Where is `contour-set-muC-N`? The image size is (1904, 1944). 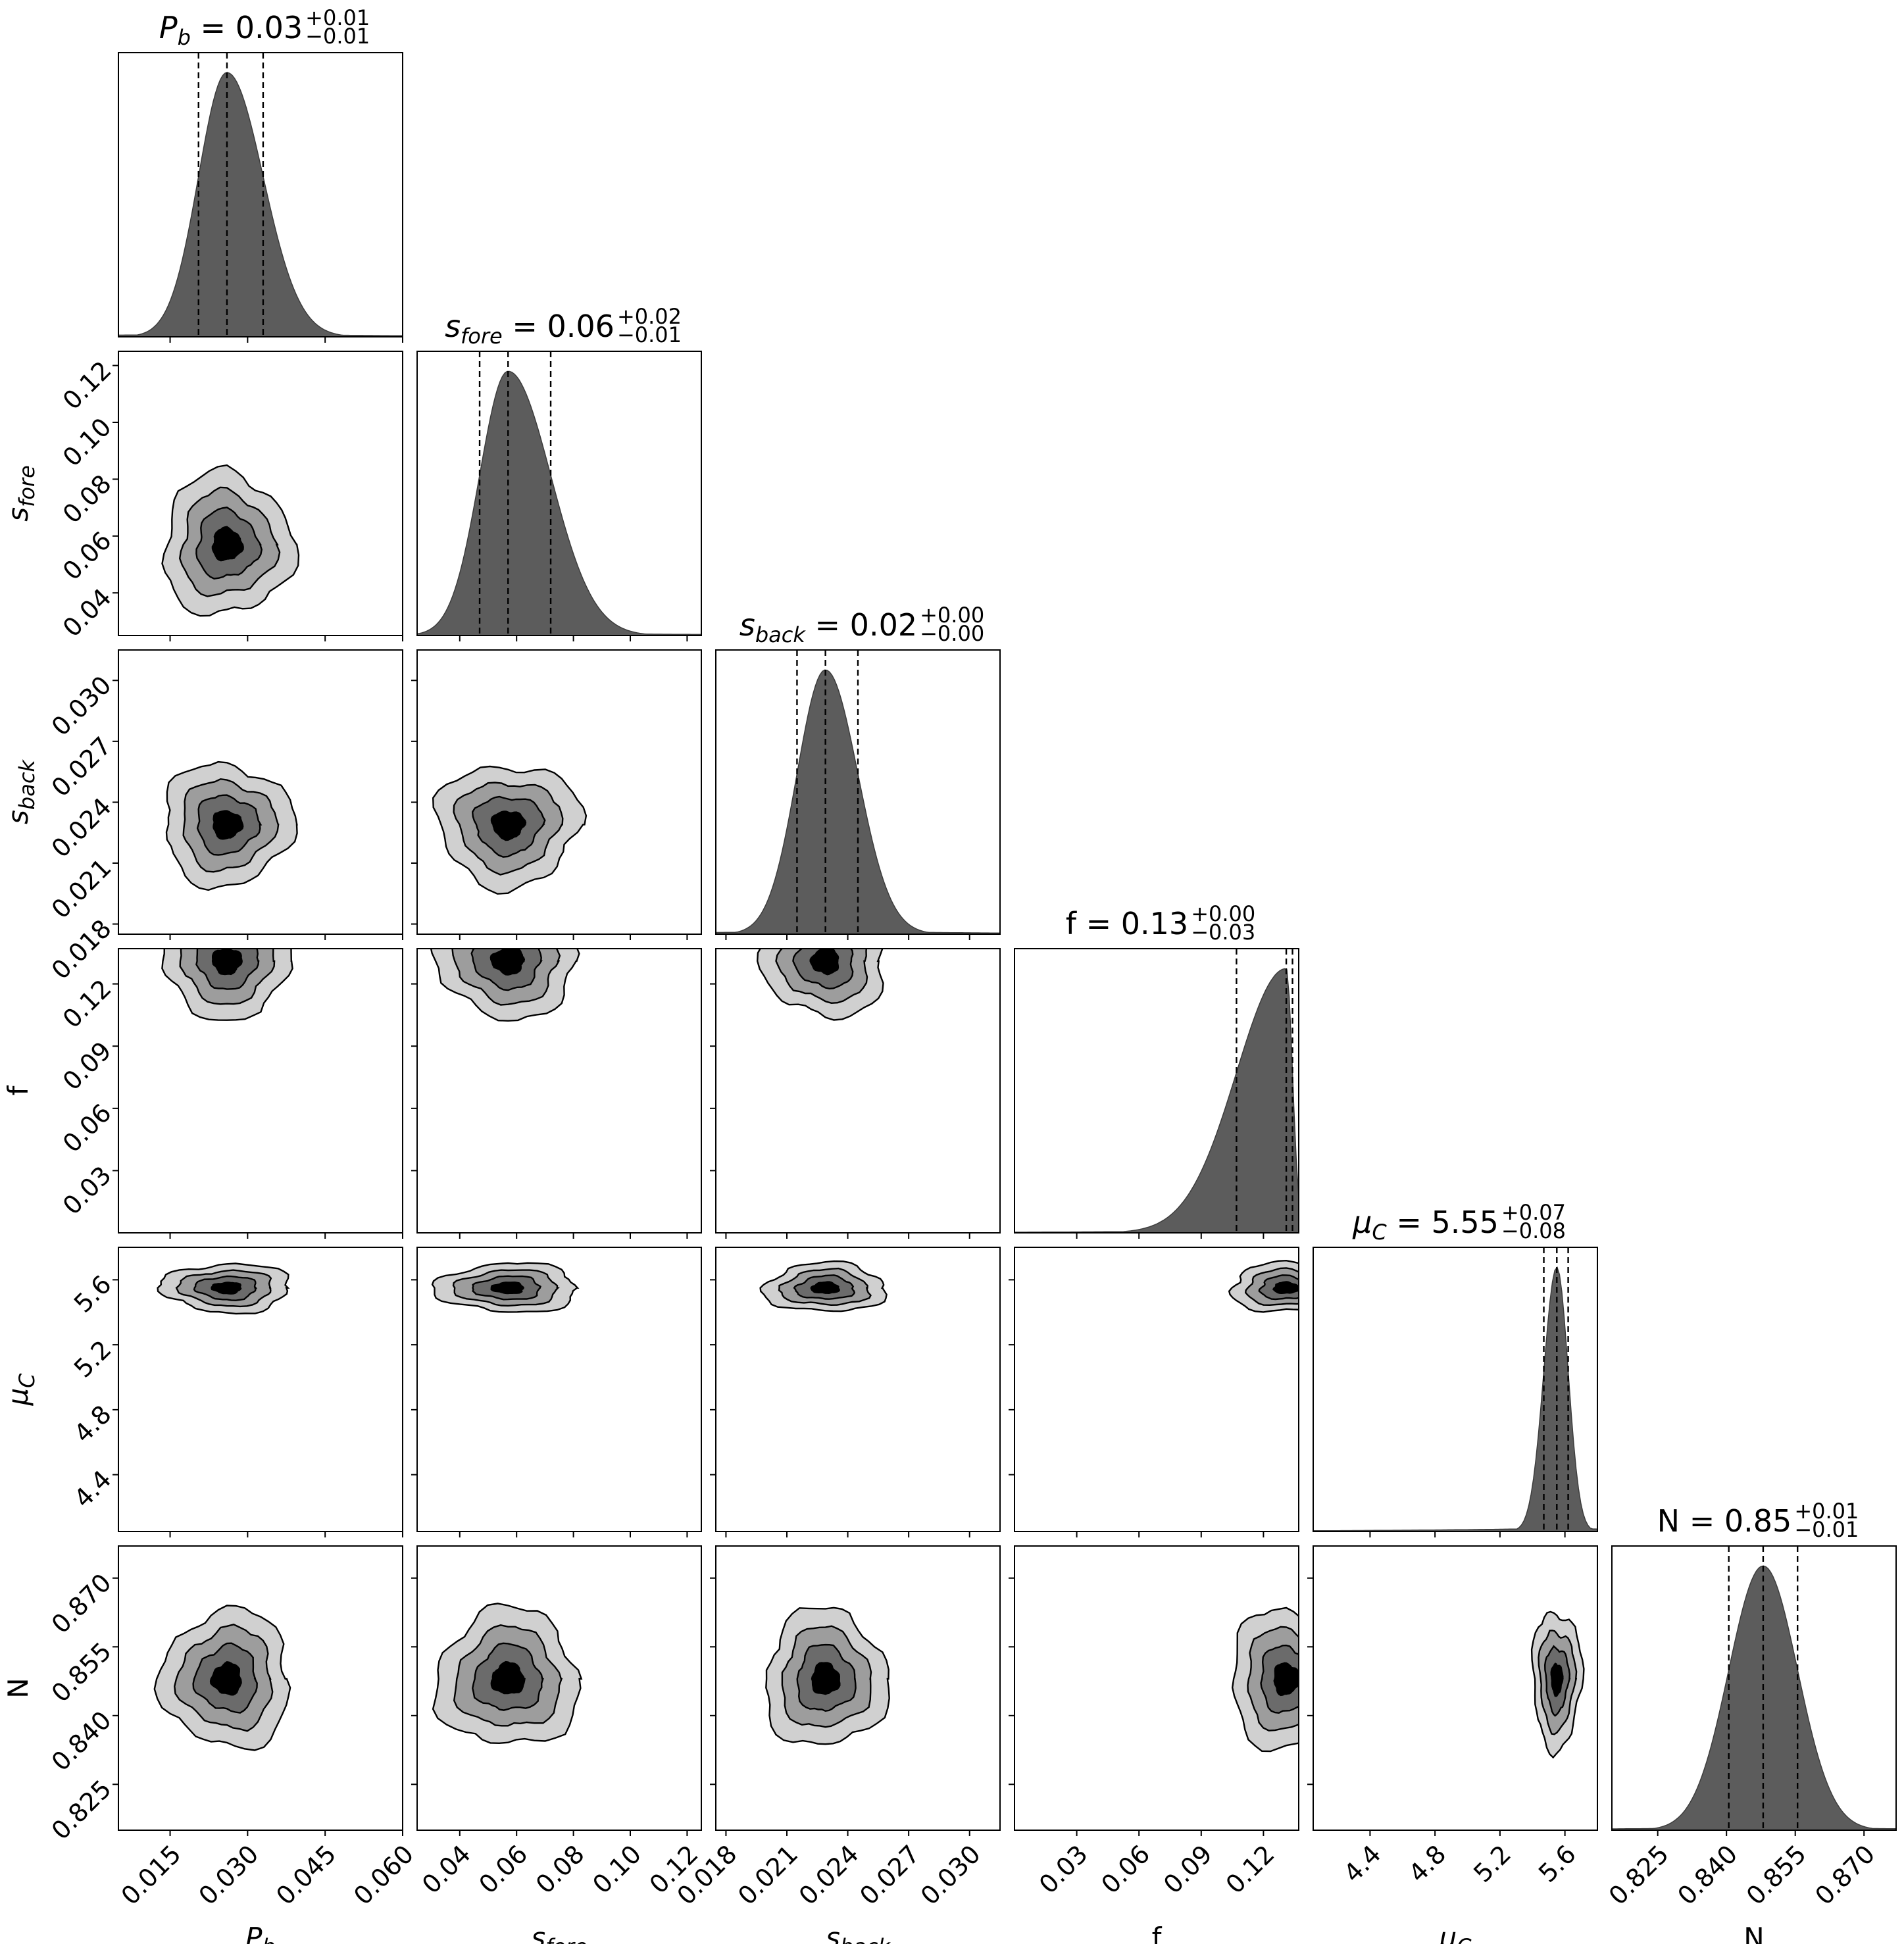
contour-set-muC-N is located at coordinates (1557, 1684).